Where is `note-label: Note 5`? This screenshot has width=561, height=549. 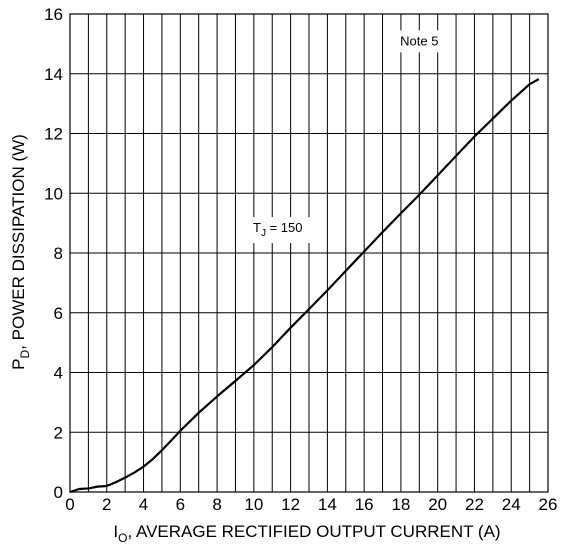
note-label: Note 5 is located at coordinates (419, 40).